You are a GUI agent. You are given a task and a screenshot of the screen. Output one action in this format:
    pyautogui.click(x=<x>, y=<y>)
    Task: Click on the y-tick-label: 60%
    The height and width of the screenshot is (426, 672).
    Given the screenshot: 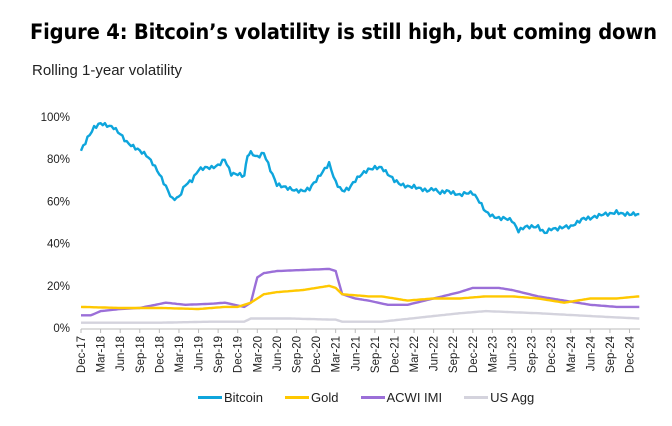 What is the action you would take?
    pyautogui.click(x=58, y=202)
    